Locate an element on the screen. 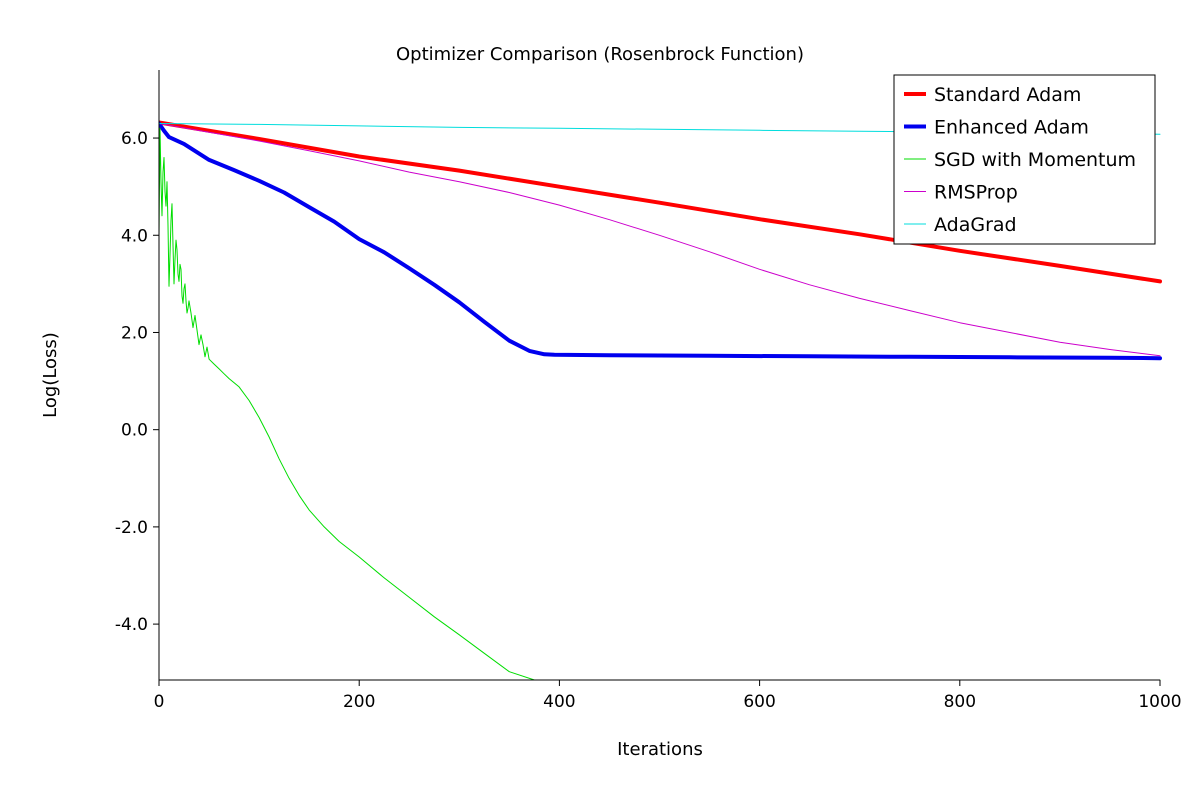  x-ticks: 0 200 400 600 800 1000 is located at coordinates (668, 696).